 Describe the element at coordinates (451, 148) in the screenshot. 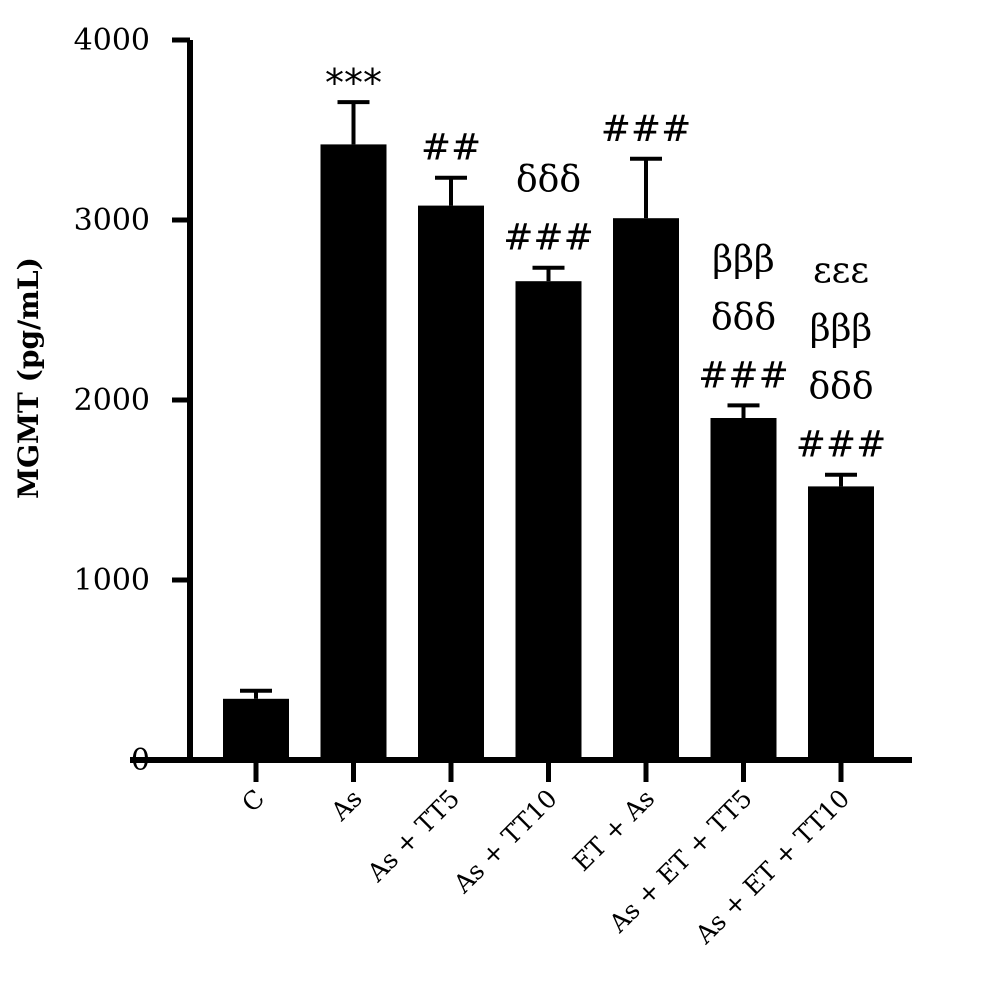

I see `significance-label: ##` at that location.